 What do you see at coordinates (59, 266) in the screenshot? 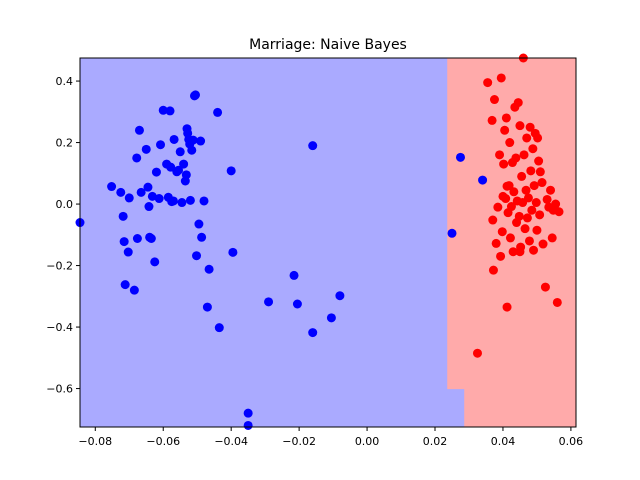
I see `y-tick-label: −0.2` at bounding box center [59, 266].